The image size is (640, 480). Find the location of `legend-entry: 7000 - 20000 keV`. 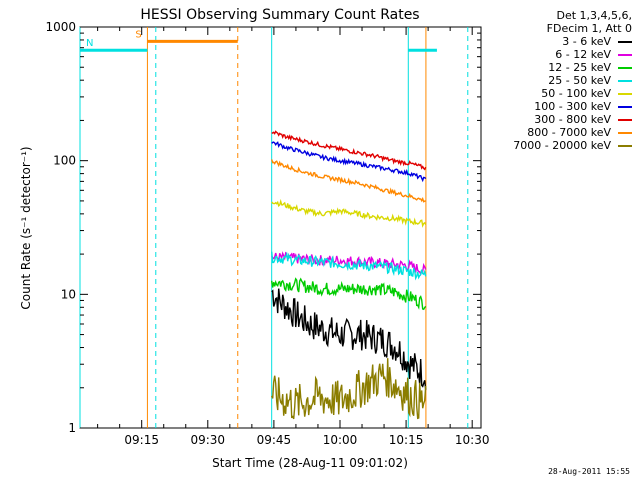

legend-entry: 7000 - 20000 keV is located at coordinates (572, 146).